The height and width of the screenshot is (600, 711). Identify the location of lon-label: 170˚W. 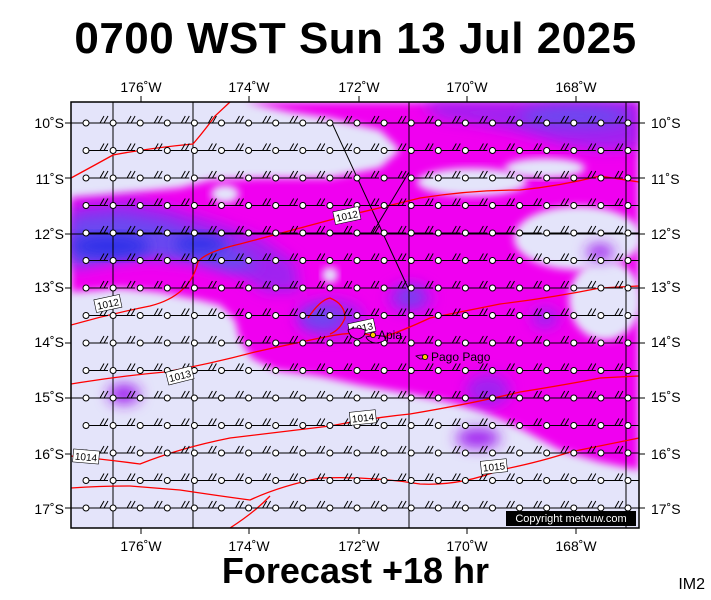
(467, 546).